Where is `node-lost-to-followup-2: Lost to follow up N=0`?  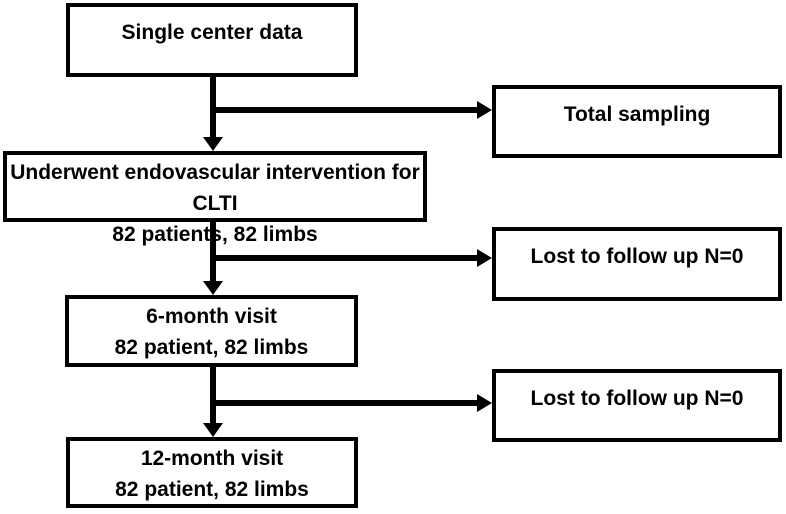
node-lost-to-followup-2: Lost to follow up N=0 is located at coordinates (637, 405).